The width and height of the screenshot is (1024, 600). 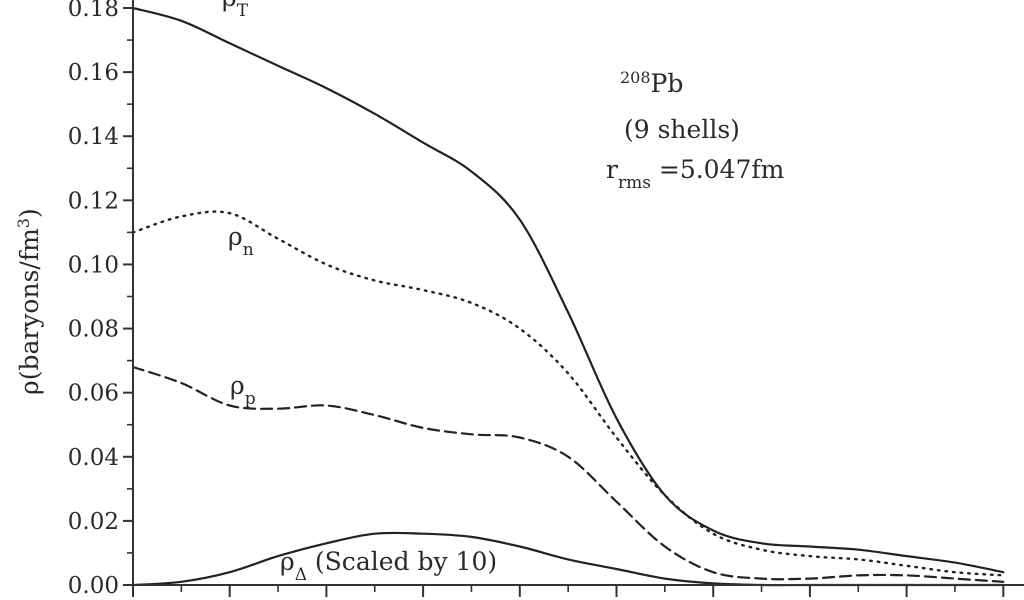 What do you see at coordinates (93, 458) in the screenshot?
I see `y-tick-label: 0.04` at bounding box center [93, 458].